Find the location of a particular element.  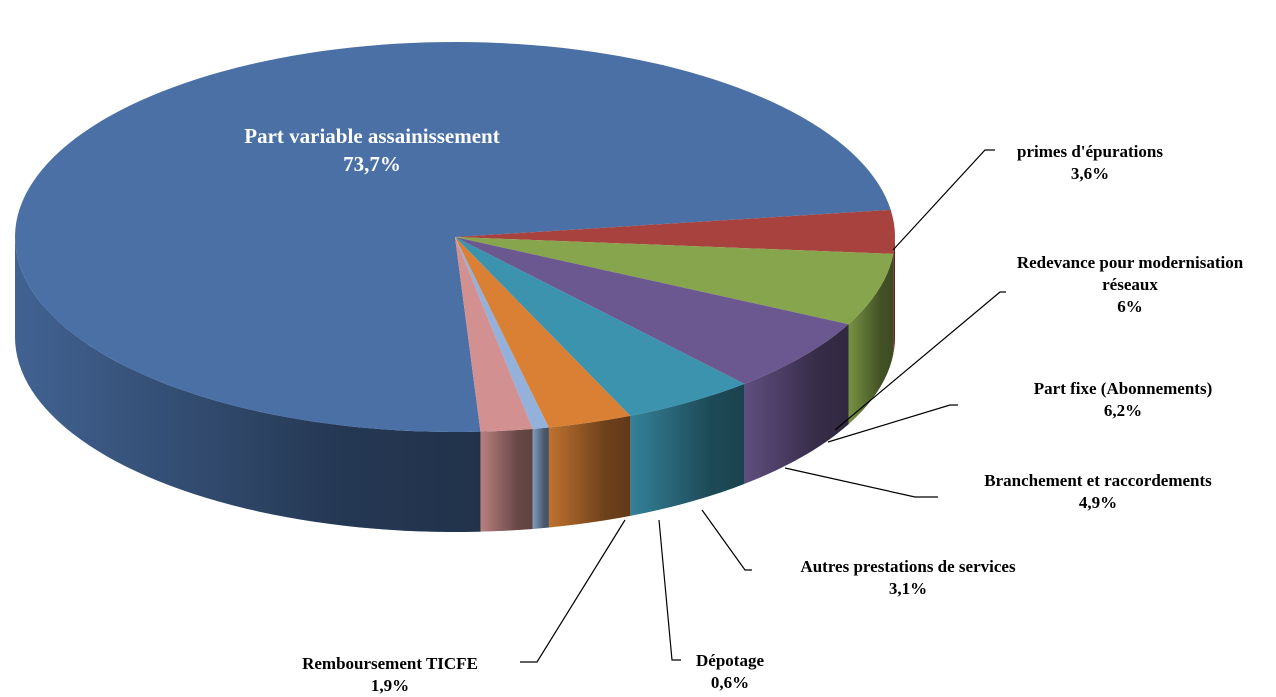

value-label: 0,6% is located at coordinates (730, 682).